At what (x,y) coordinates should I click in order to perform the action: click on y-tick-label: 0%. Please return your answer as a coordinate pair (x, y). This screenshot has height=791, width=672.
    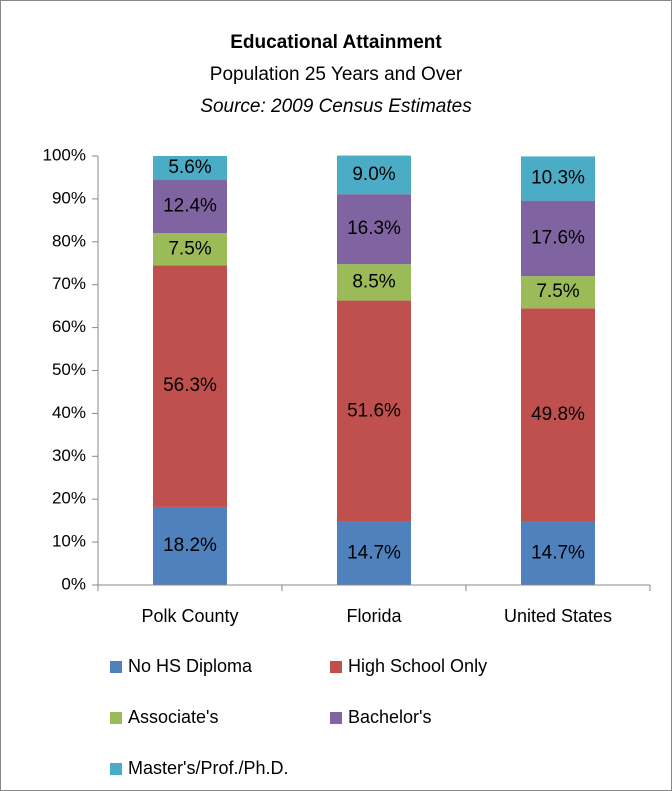
    Looking at the image, I should click on (73, 583).